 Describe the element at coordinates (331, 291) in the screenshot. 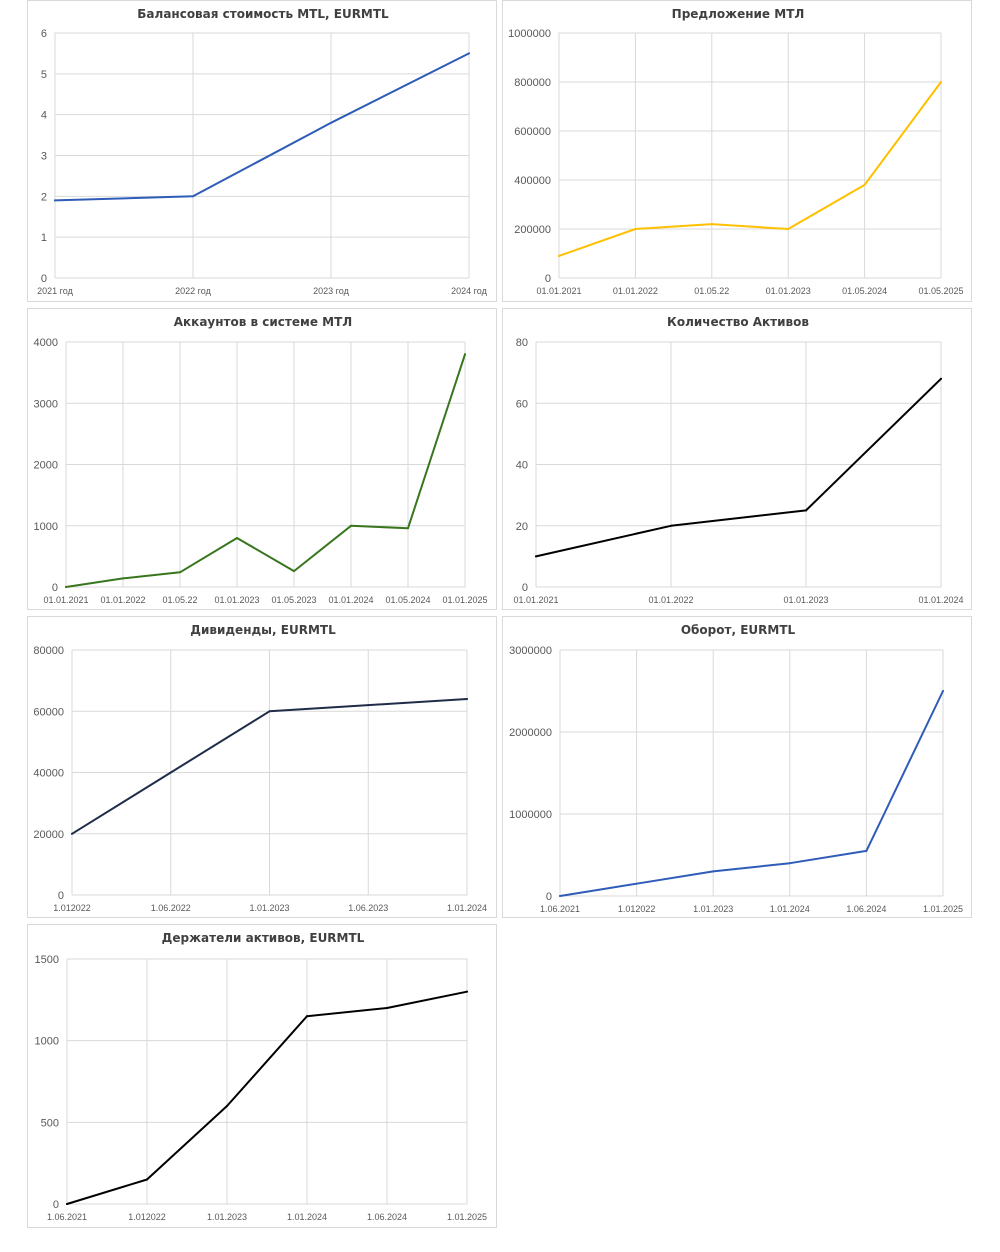

I see `x-tick-label: 2023 год` at that location.